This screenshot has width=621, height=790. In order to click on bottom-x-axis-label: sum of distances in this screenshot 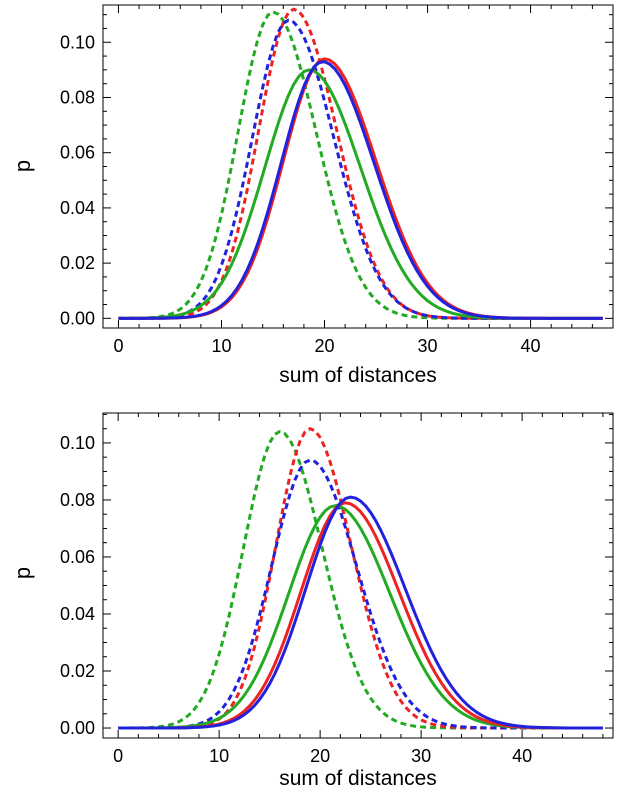, I will do `click(358, 778)`.